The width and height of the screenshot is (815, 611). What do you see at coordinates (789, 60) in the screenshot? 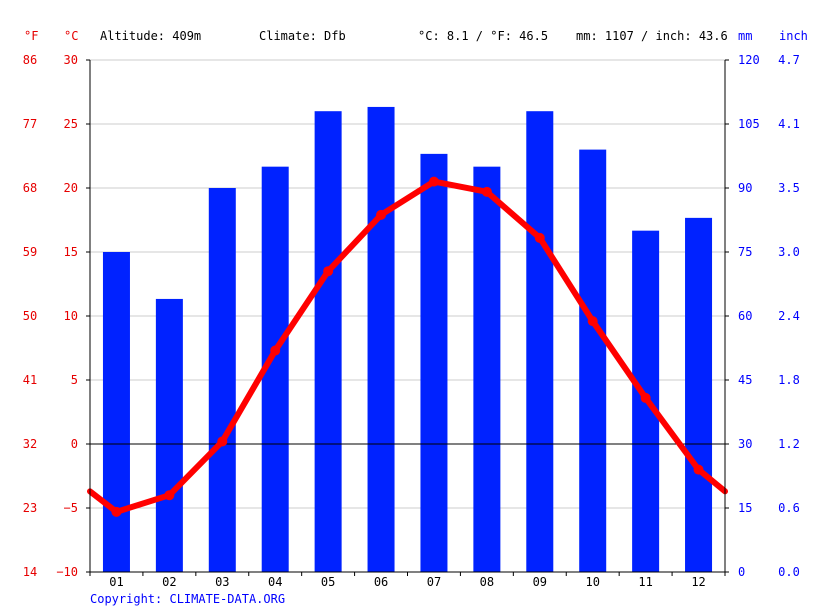
I see `inch-tick-label: 4.7` at bounding box center [789, 60].